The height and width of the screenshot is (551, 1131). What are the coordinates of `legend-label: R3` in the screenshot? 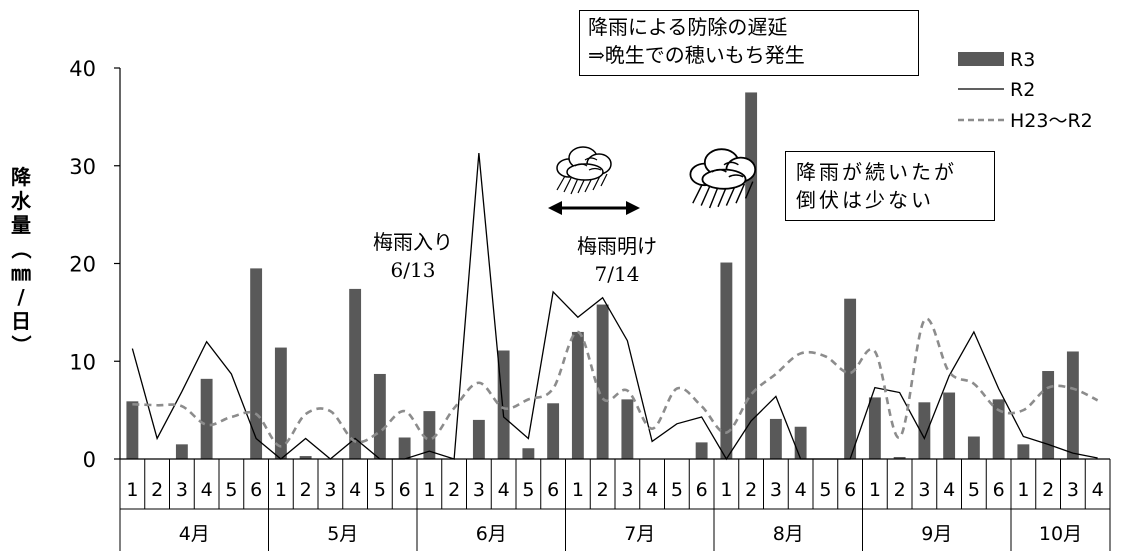 It's located at (1022, 60).